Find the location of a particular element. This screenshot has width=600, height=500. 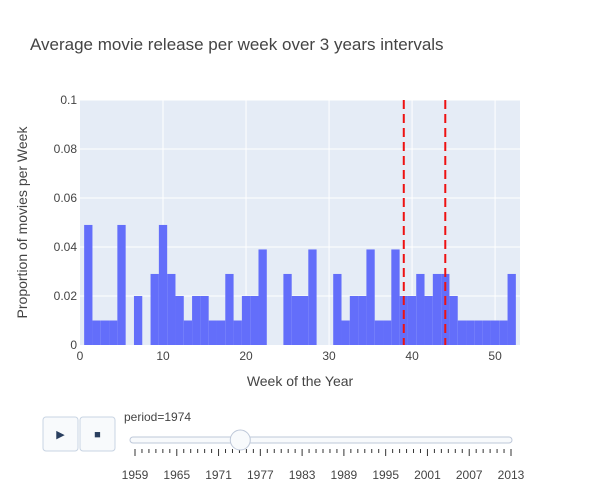

x-tick-label: 30 is located at coordinates (329, 356).